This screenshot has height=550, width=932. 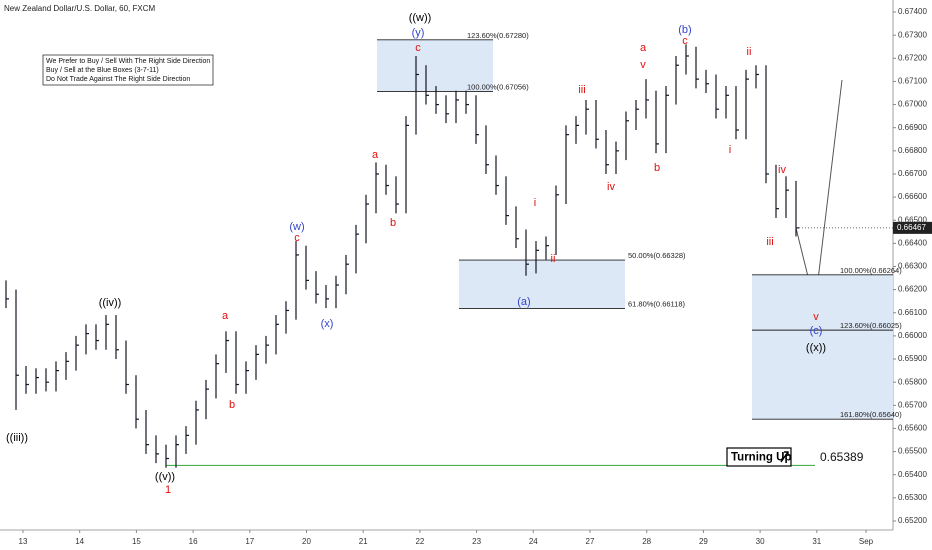 I want to click on wave-label: ((x)), so click(x=816, y=348).